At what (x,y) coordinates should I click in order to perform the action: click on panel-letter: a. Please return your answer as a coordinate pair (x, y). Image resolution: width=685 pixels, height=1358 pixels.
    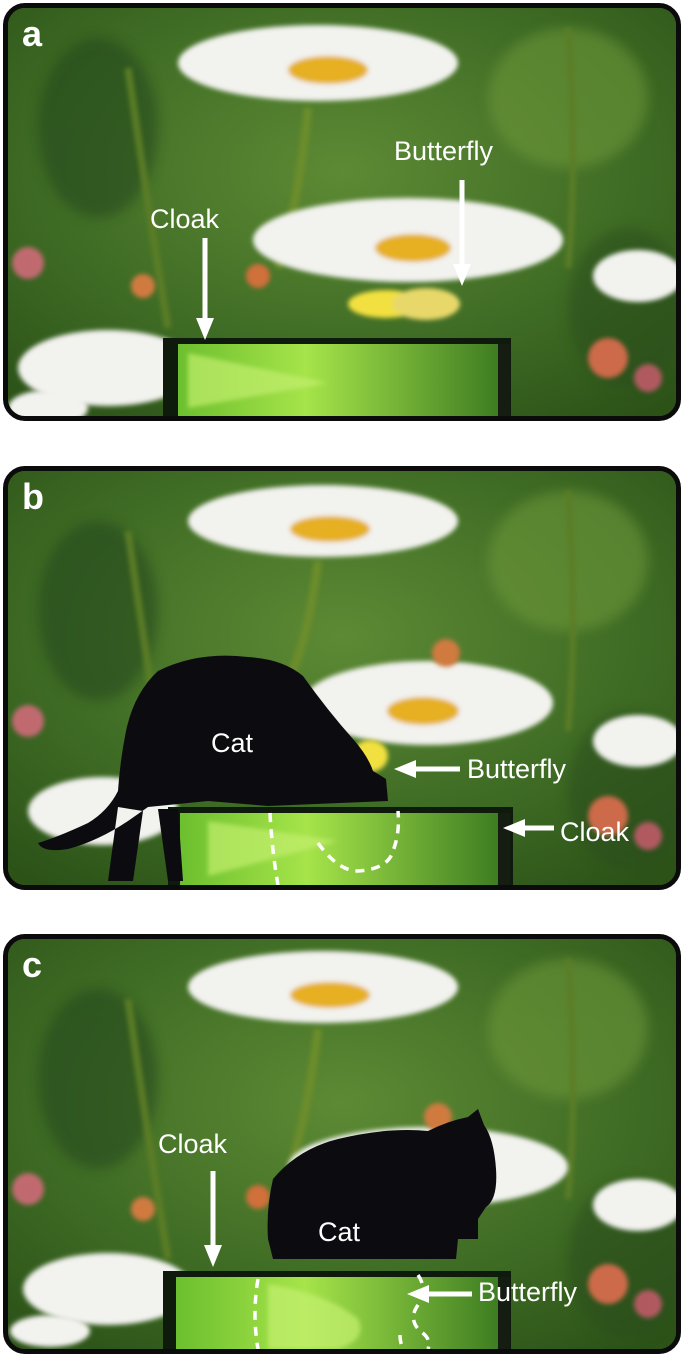
    Looking at the image, I should click on (32, 33).